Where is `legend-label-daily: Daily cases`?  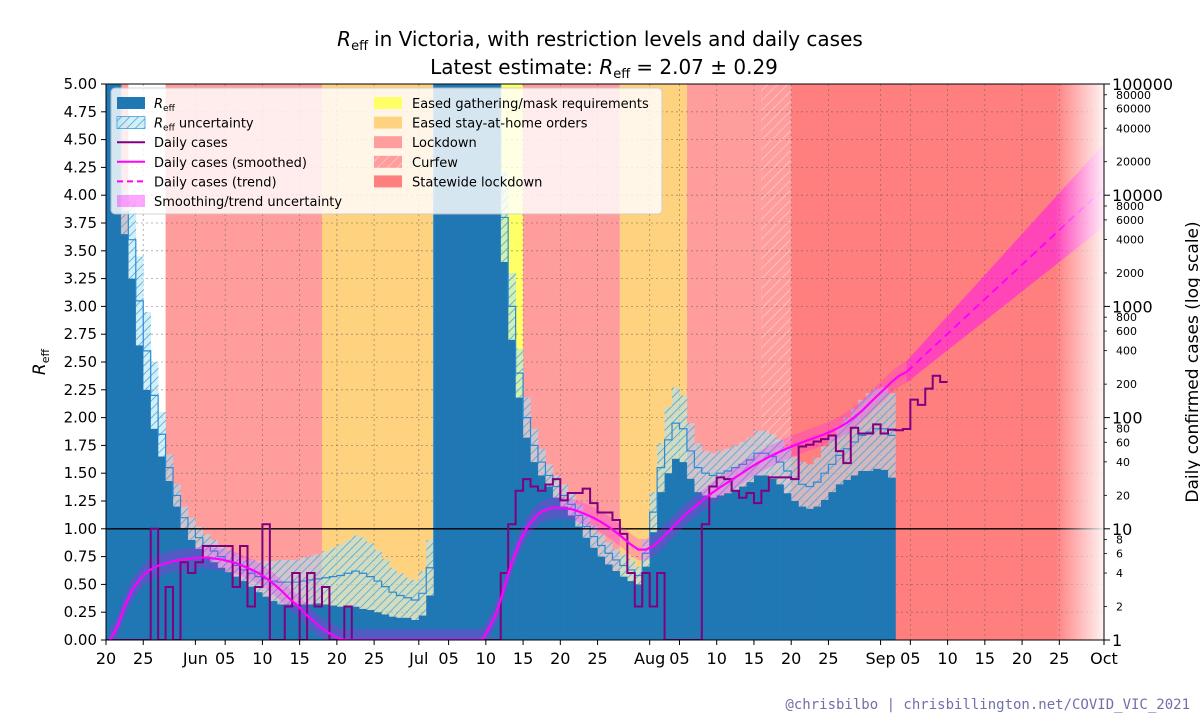 legend-label-daily: Daily cases is located at coordinates (191, 143).